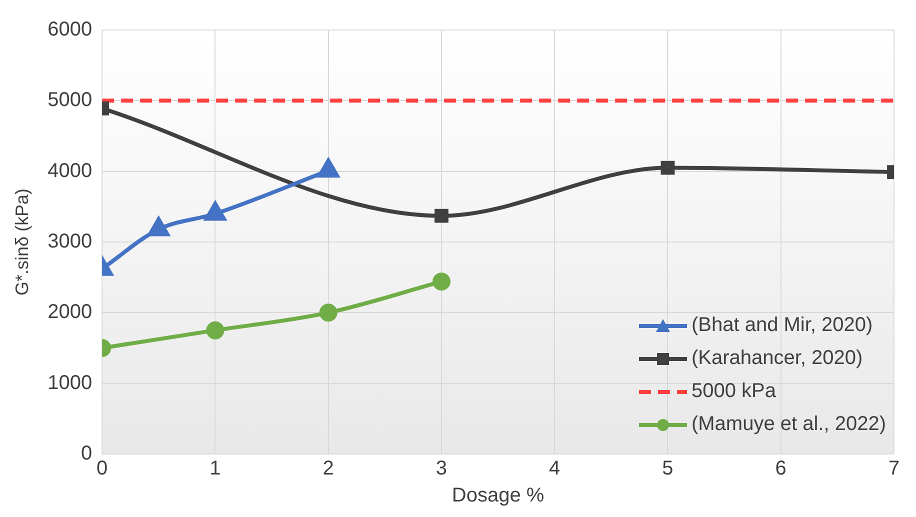  I want to click on y-tick-label: 6000, so click(70, 29).